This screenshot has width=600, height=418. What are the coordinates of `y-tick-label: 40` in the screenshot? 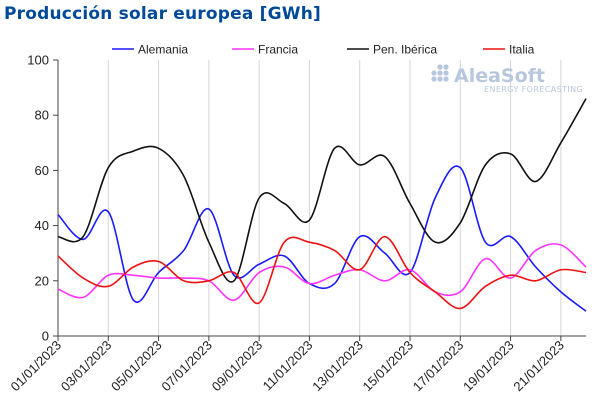 It's located at (42, 225).